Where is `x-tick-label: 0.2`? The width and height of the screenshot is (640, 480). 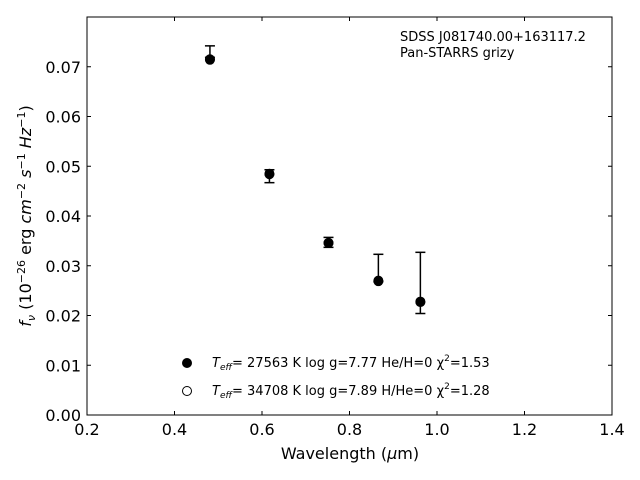
x-tick-label: 0.2 is located at coordinates (86, 429).